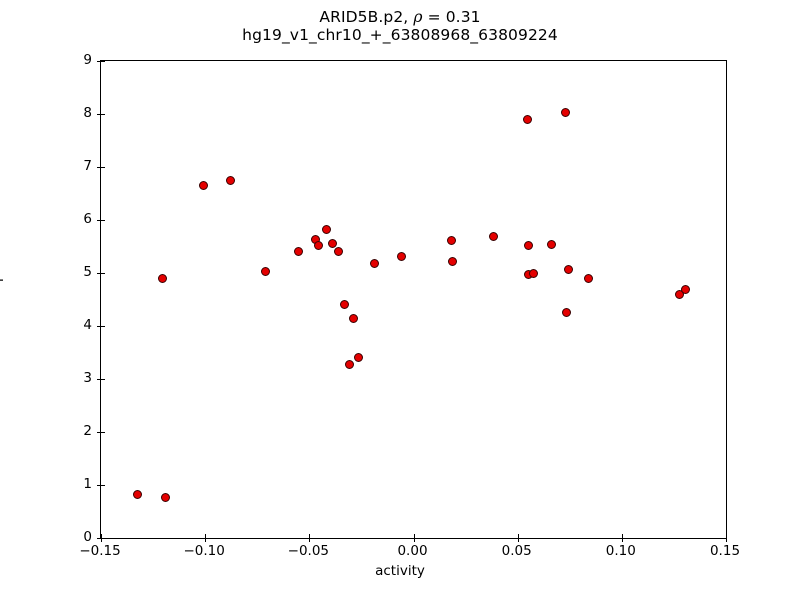  What do you see at coordinates (87, 113) in the screenshot?
I see `y-axis-tick-label: 8` at bounding box center [87, 113].